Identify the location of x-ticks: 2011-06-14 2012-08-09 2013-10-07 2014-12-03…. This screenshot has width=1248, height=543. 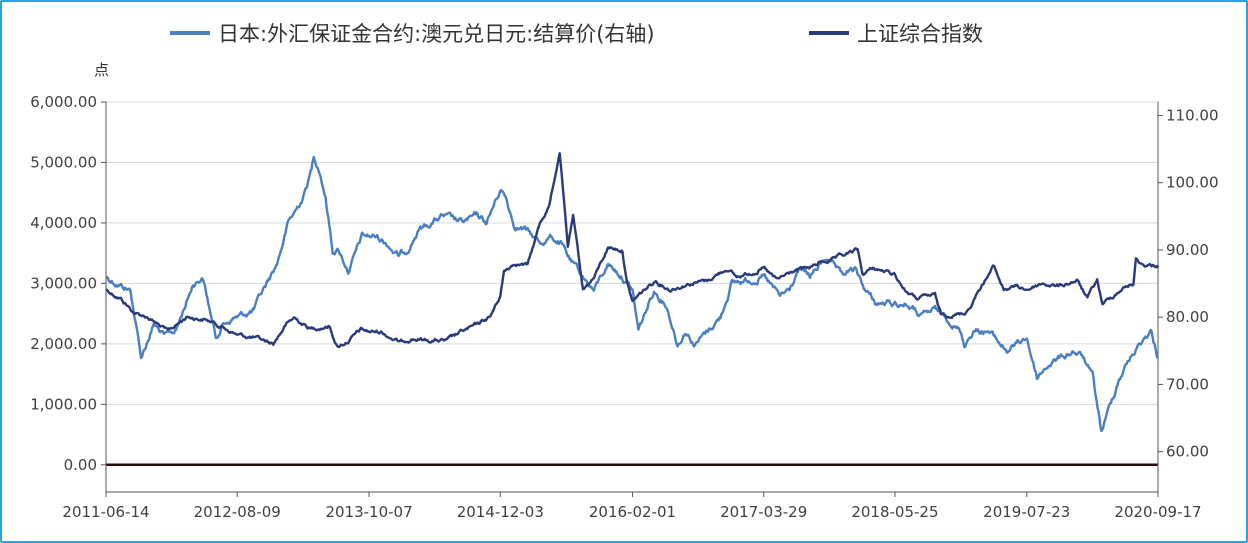
(632, 506).